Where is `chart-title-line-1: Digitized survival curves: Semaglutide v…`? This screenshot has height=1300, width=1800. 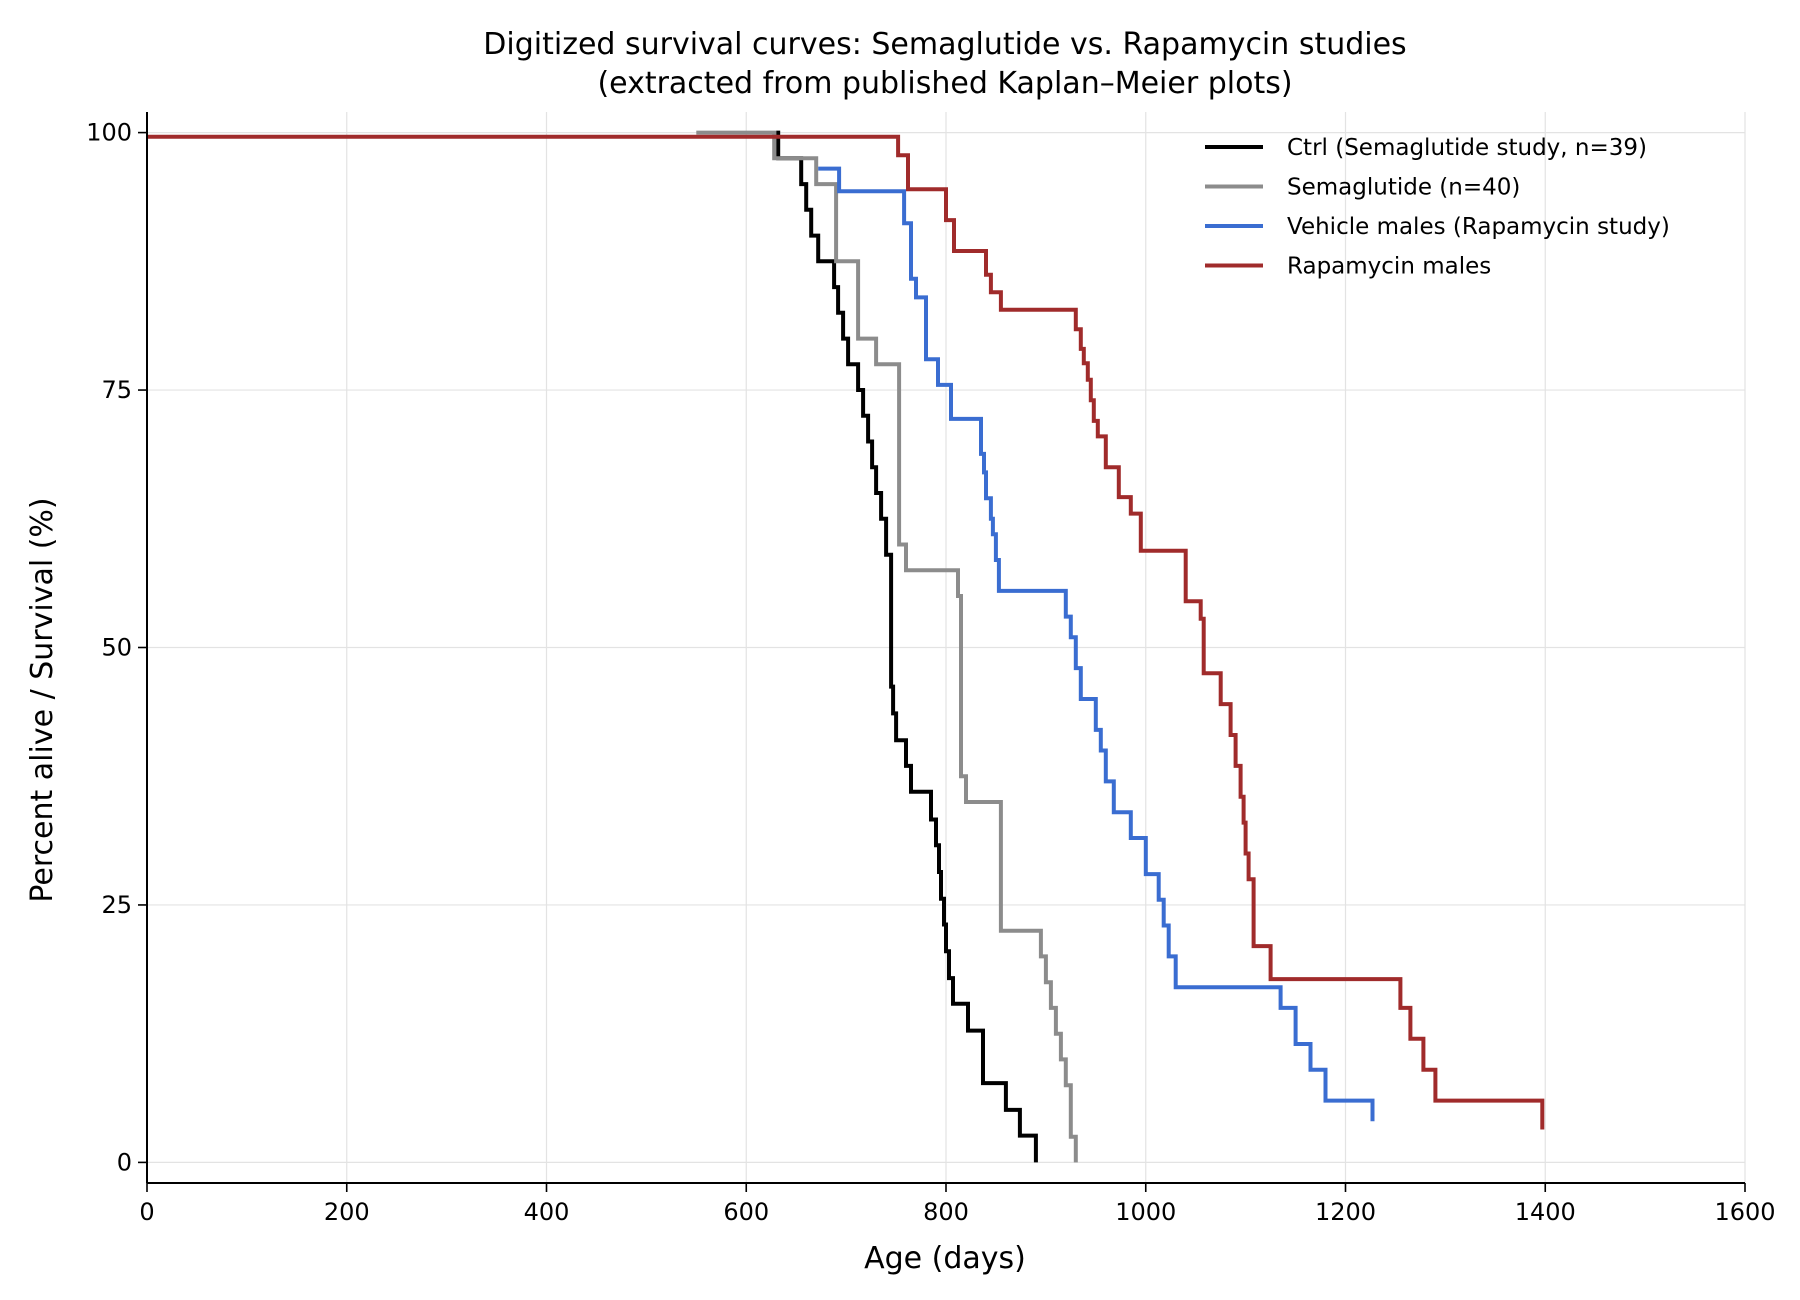 chart-title-line-1: Digitized survival curves: Semaglutide v… is located at coordinates (944, 44).